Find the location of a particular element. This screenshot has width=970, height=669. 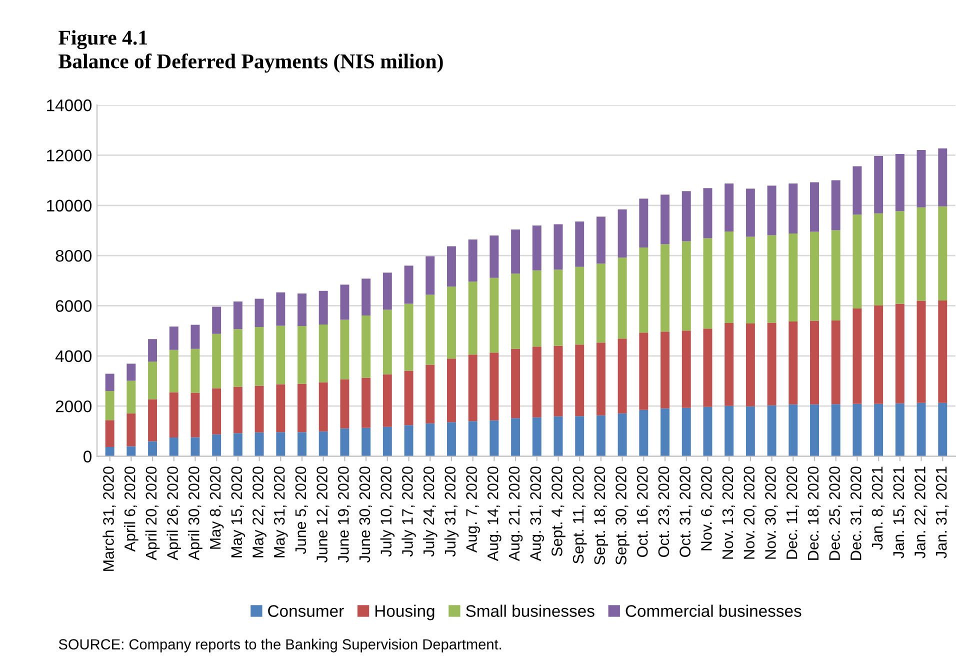

y-tick-label: 14000 is located at coordinates (69, 105).